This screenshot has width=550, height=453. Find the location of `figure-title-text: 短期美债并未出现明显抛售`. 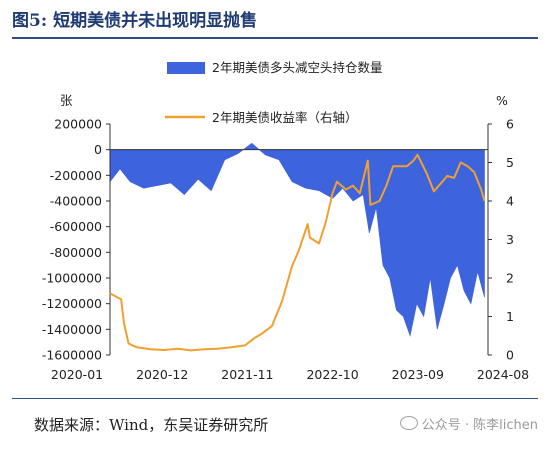

figure-title-text: 短期美债并未出现明显抛售 is located at coordinates (155, 21).